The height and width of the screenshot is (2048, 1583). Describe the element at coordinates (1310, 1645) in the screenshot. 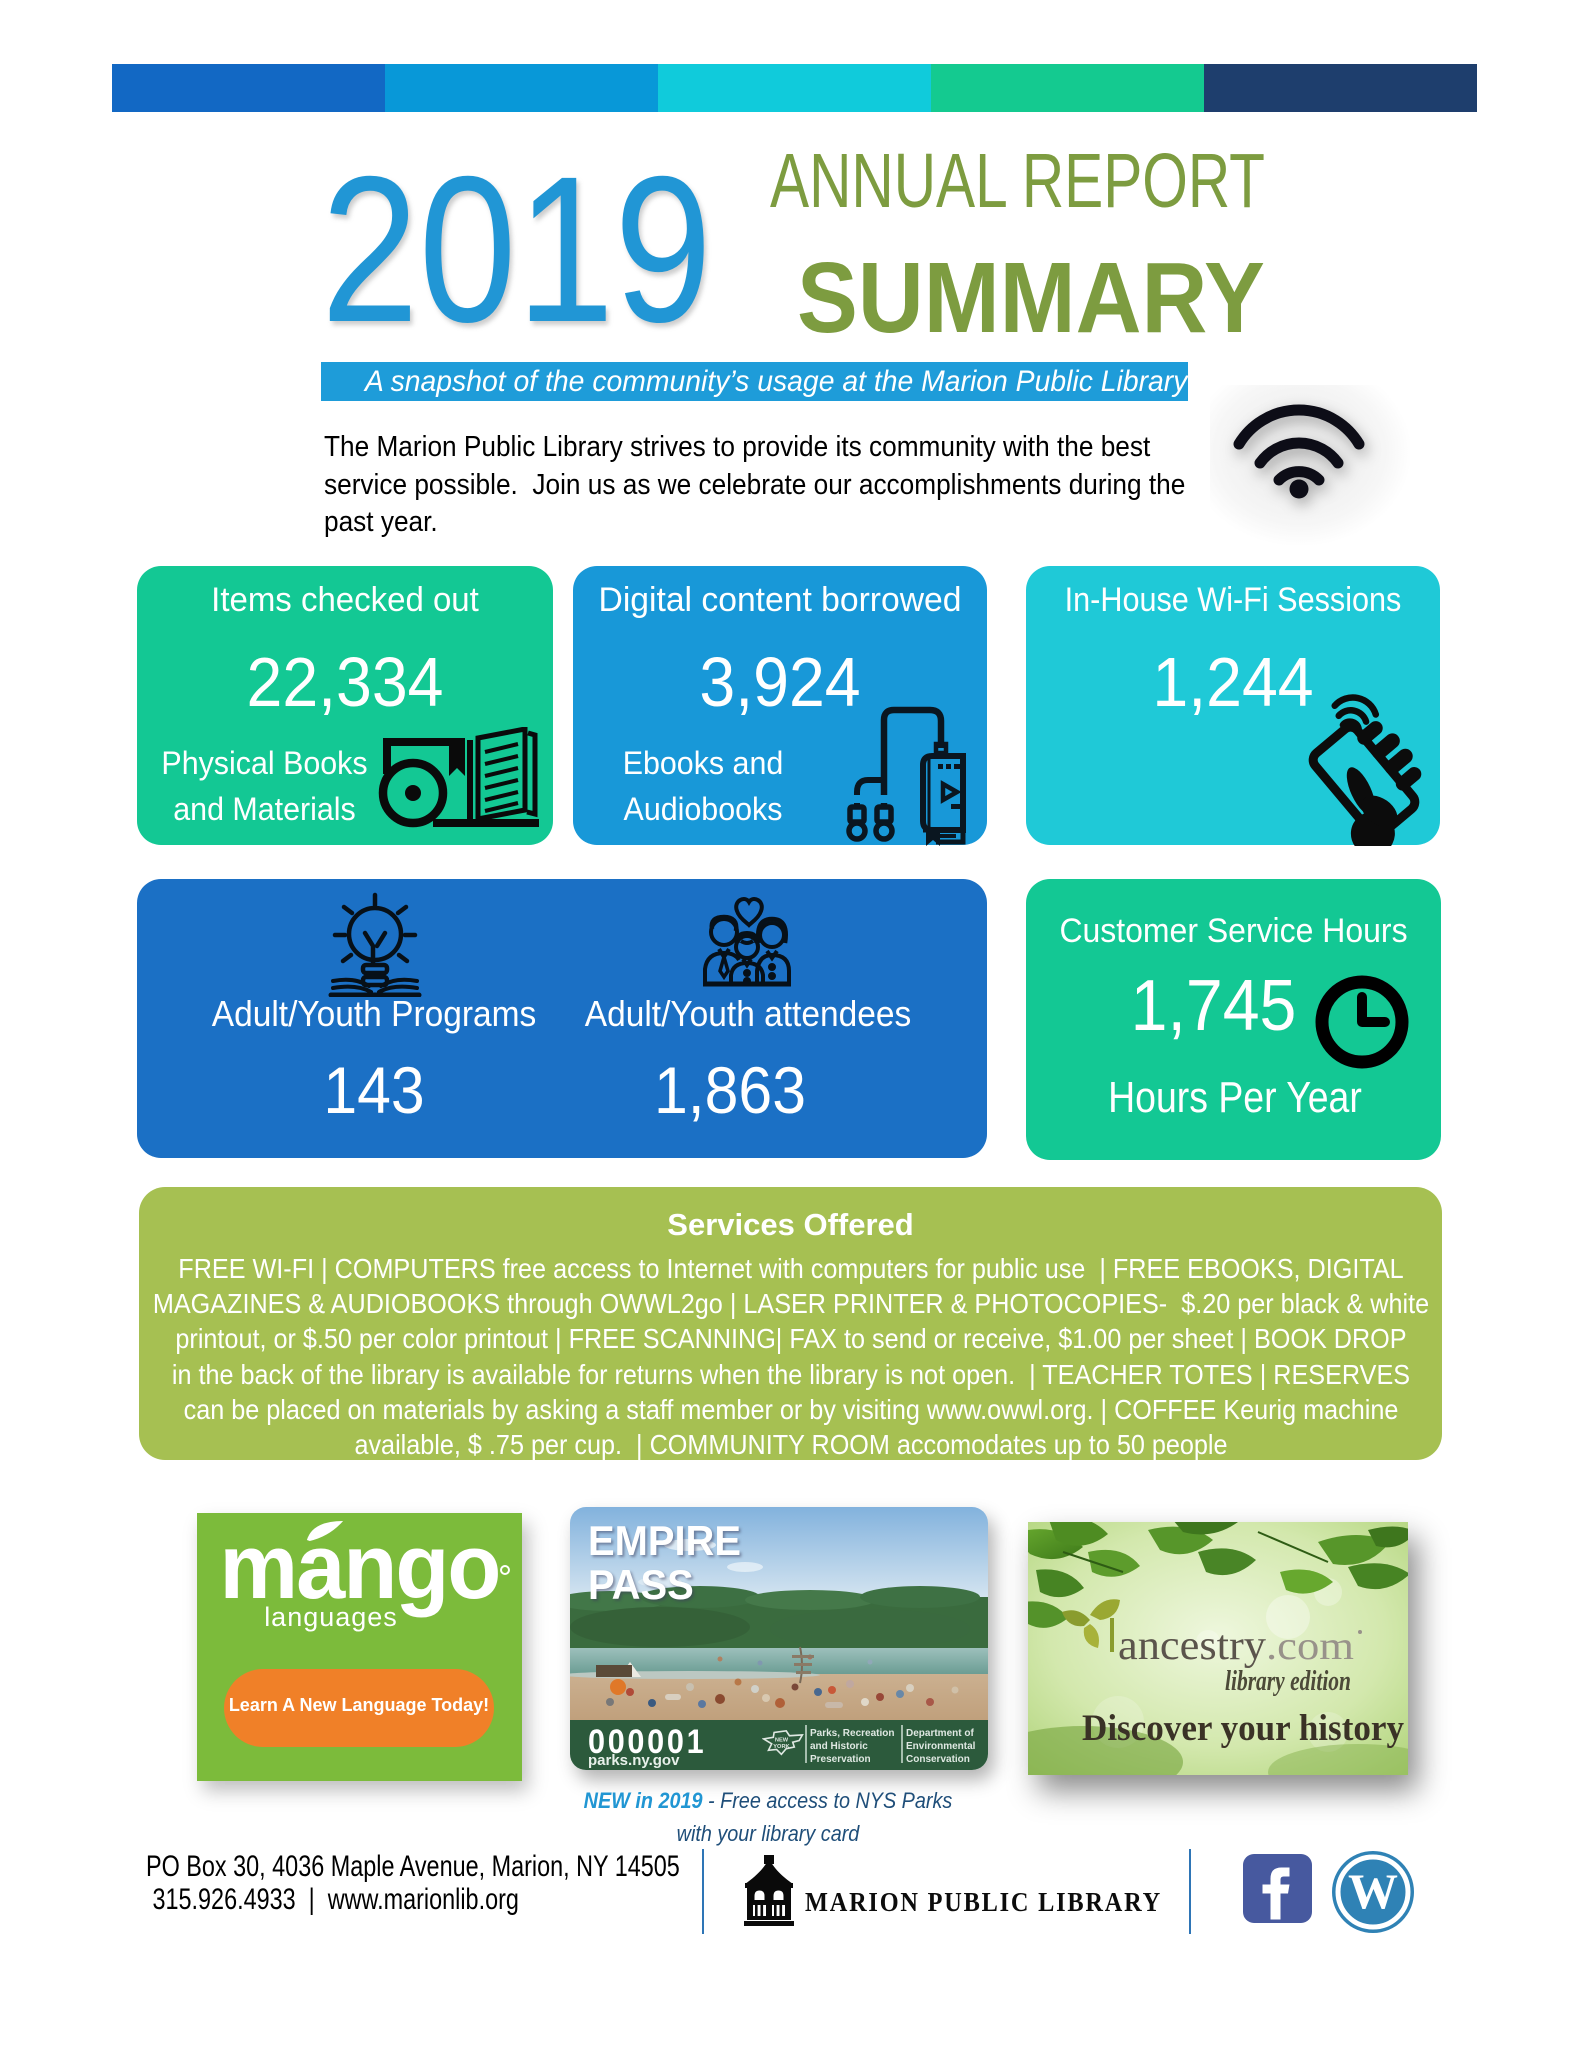

I see `svg-text: .com` at that location.